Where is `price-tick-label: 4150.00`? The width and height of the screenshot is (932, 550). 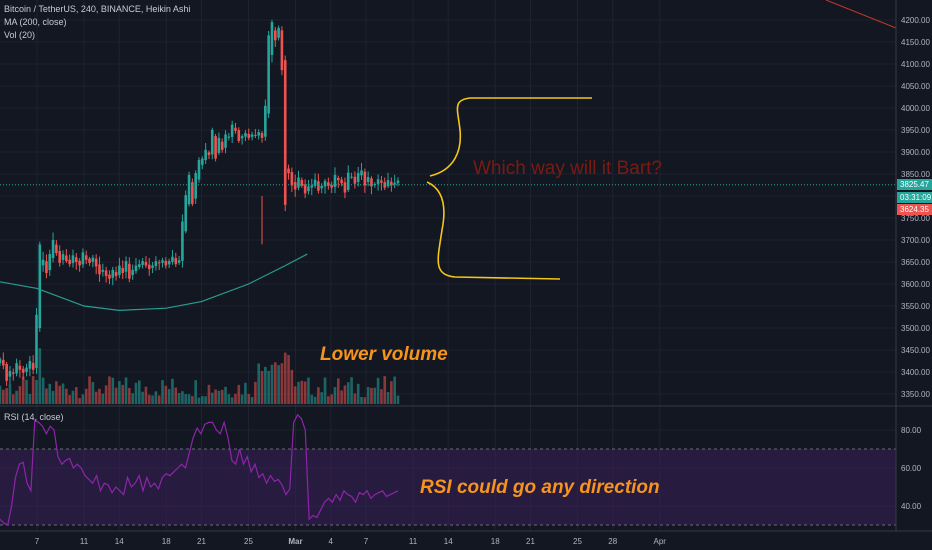 price-tick-label: 4150.00 is located at coordinates (915, 42).